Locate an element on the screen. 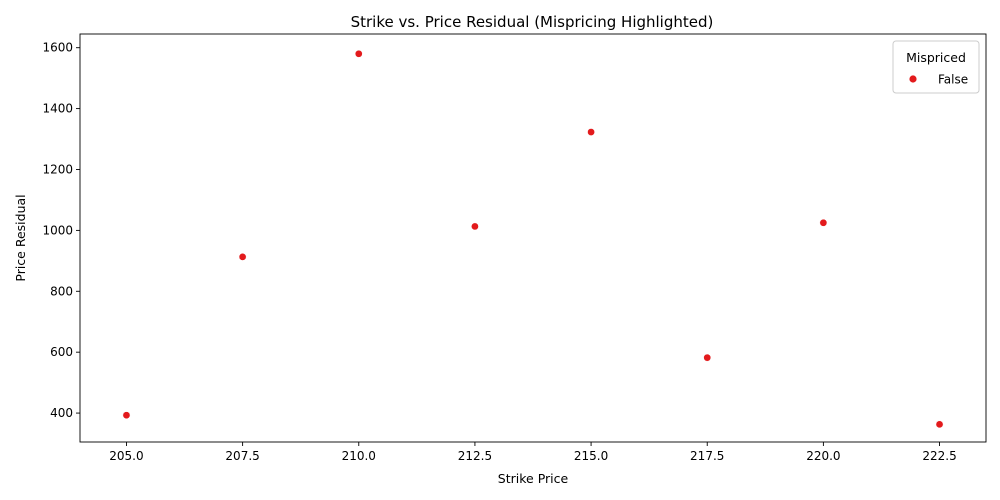 The image size is (1000, 500). legend-title: Mispriced is located at coordinates (936, 57).